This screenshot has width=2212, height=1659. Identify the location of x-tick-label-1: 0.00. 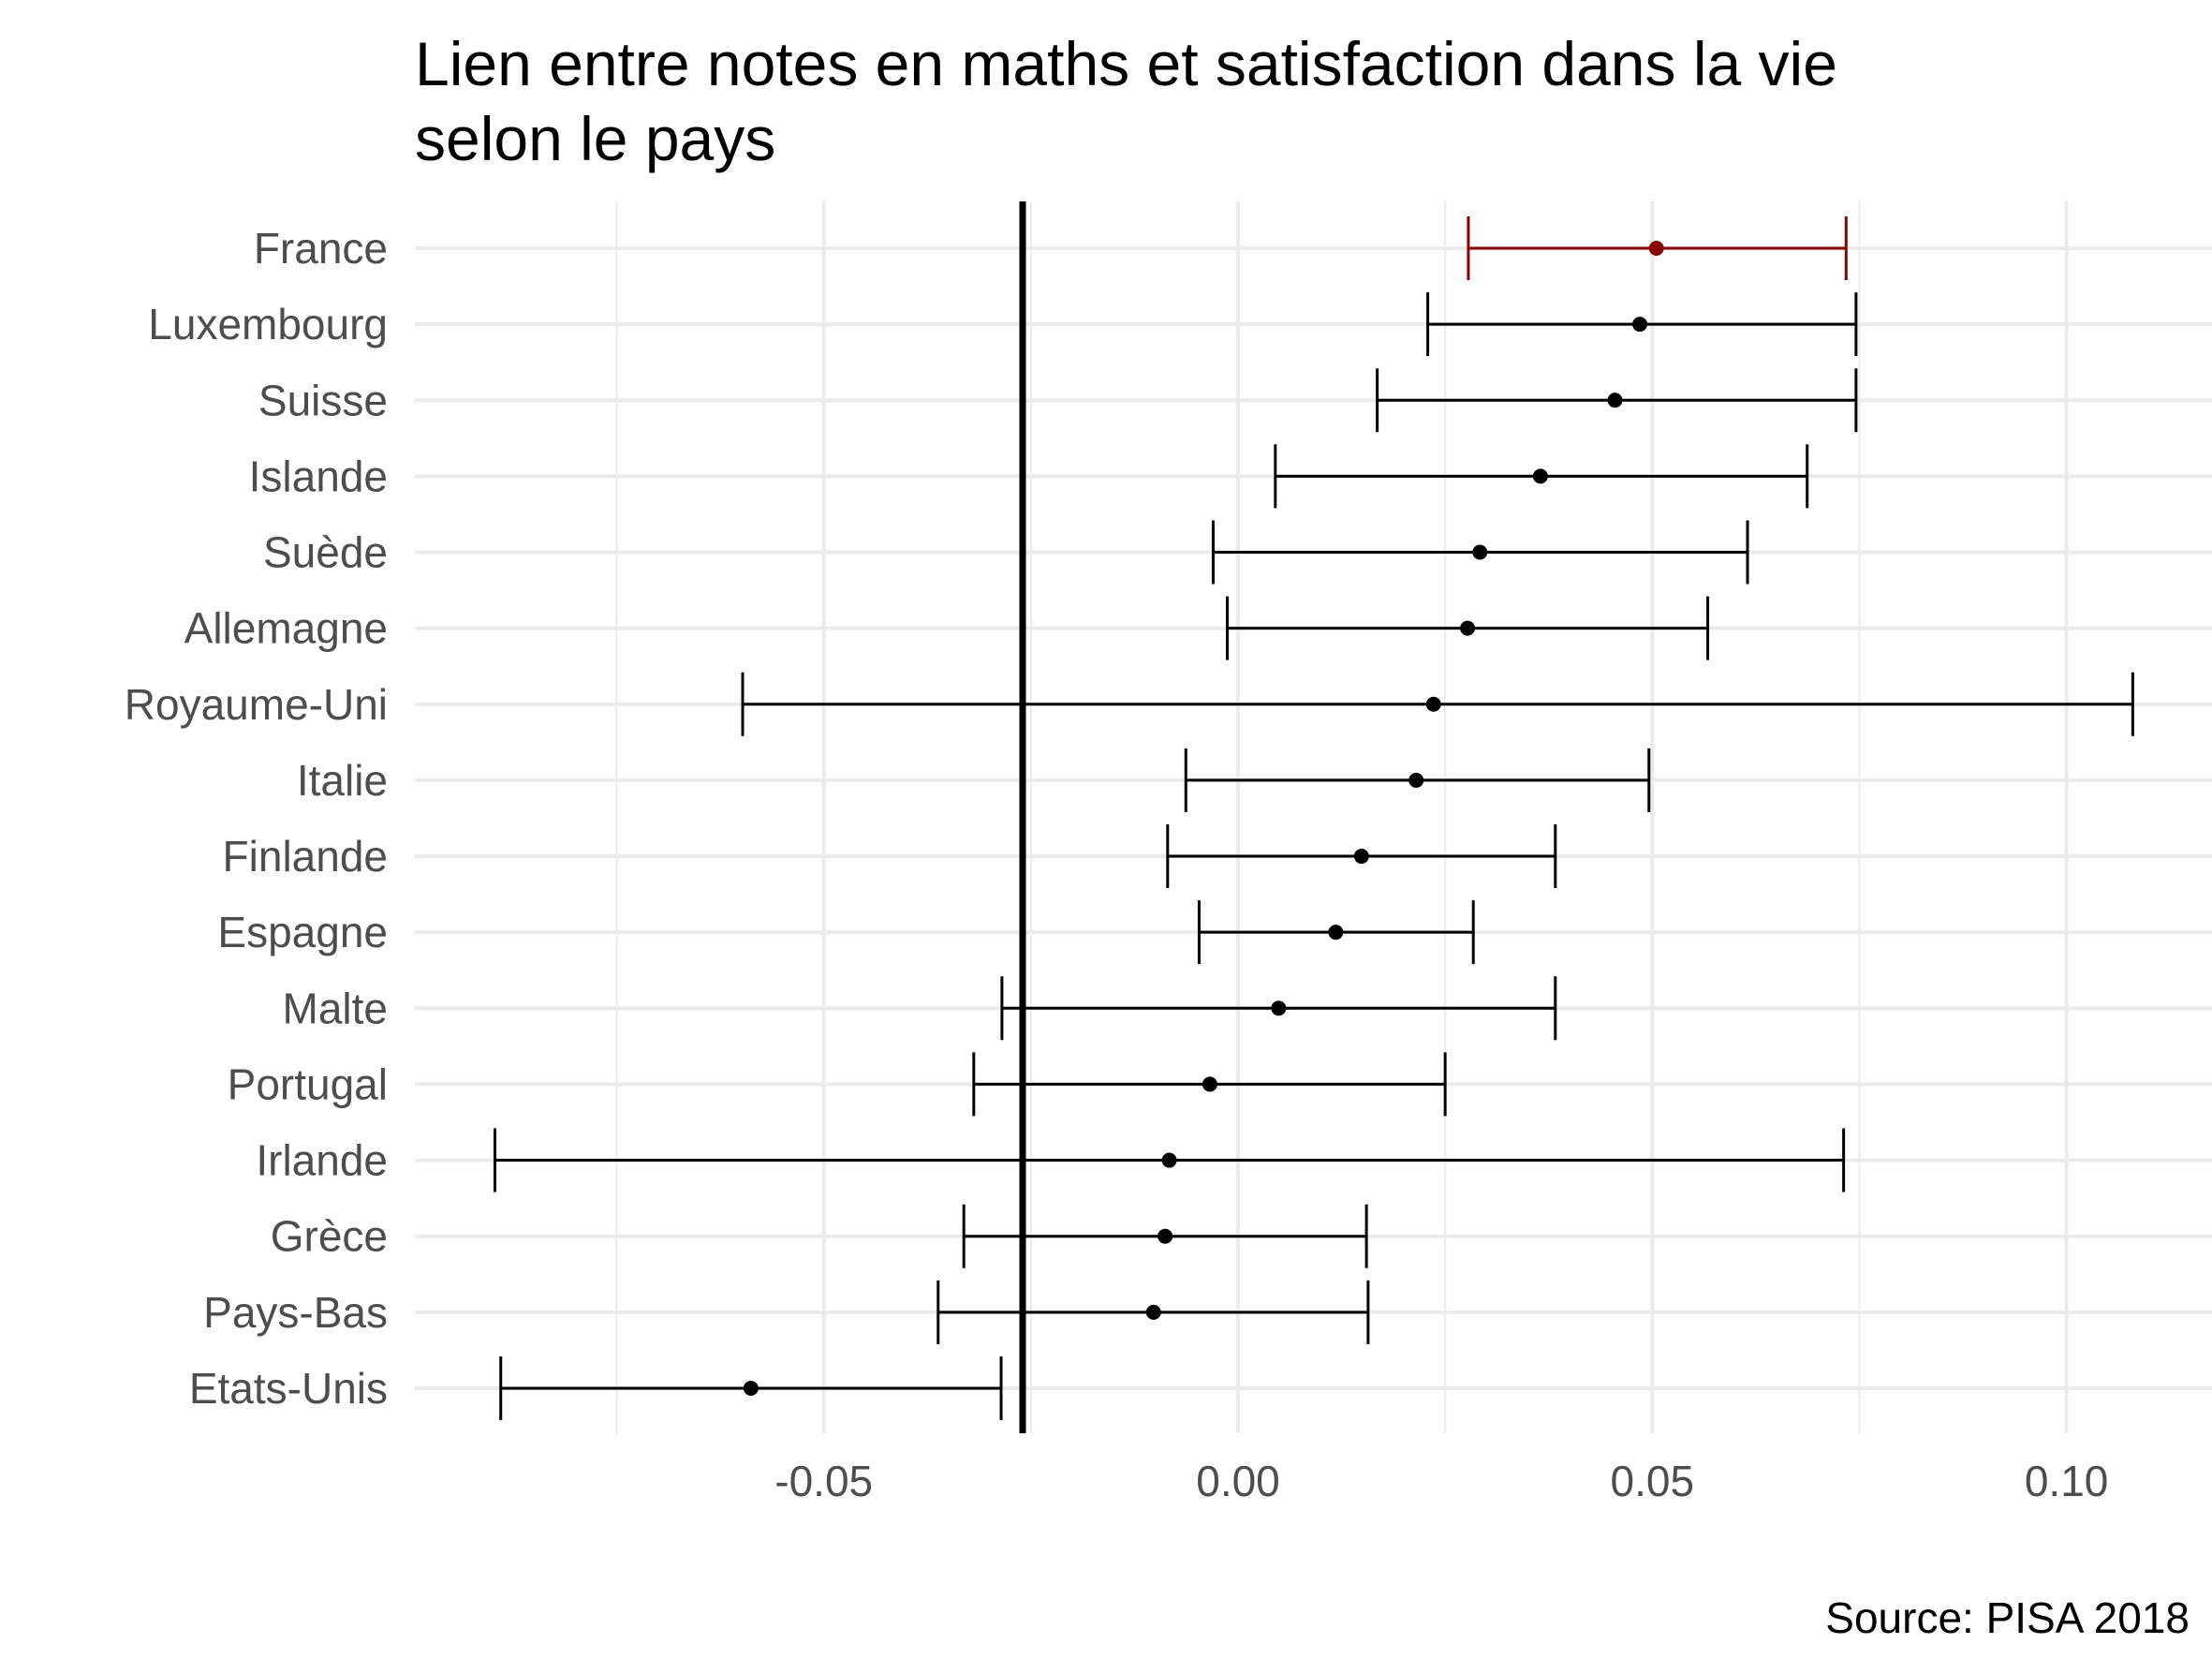
(1238, 1481).